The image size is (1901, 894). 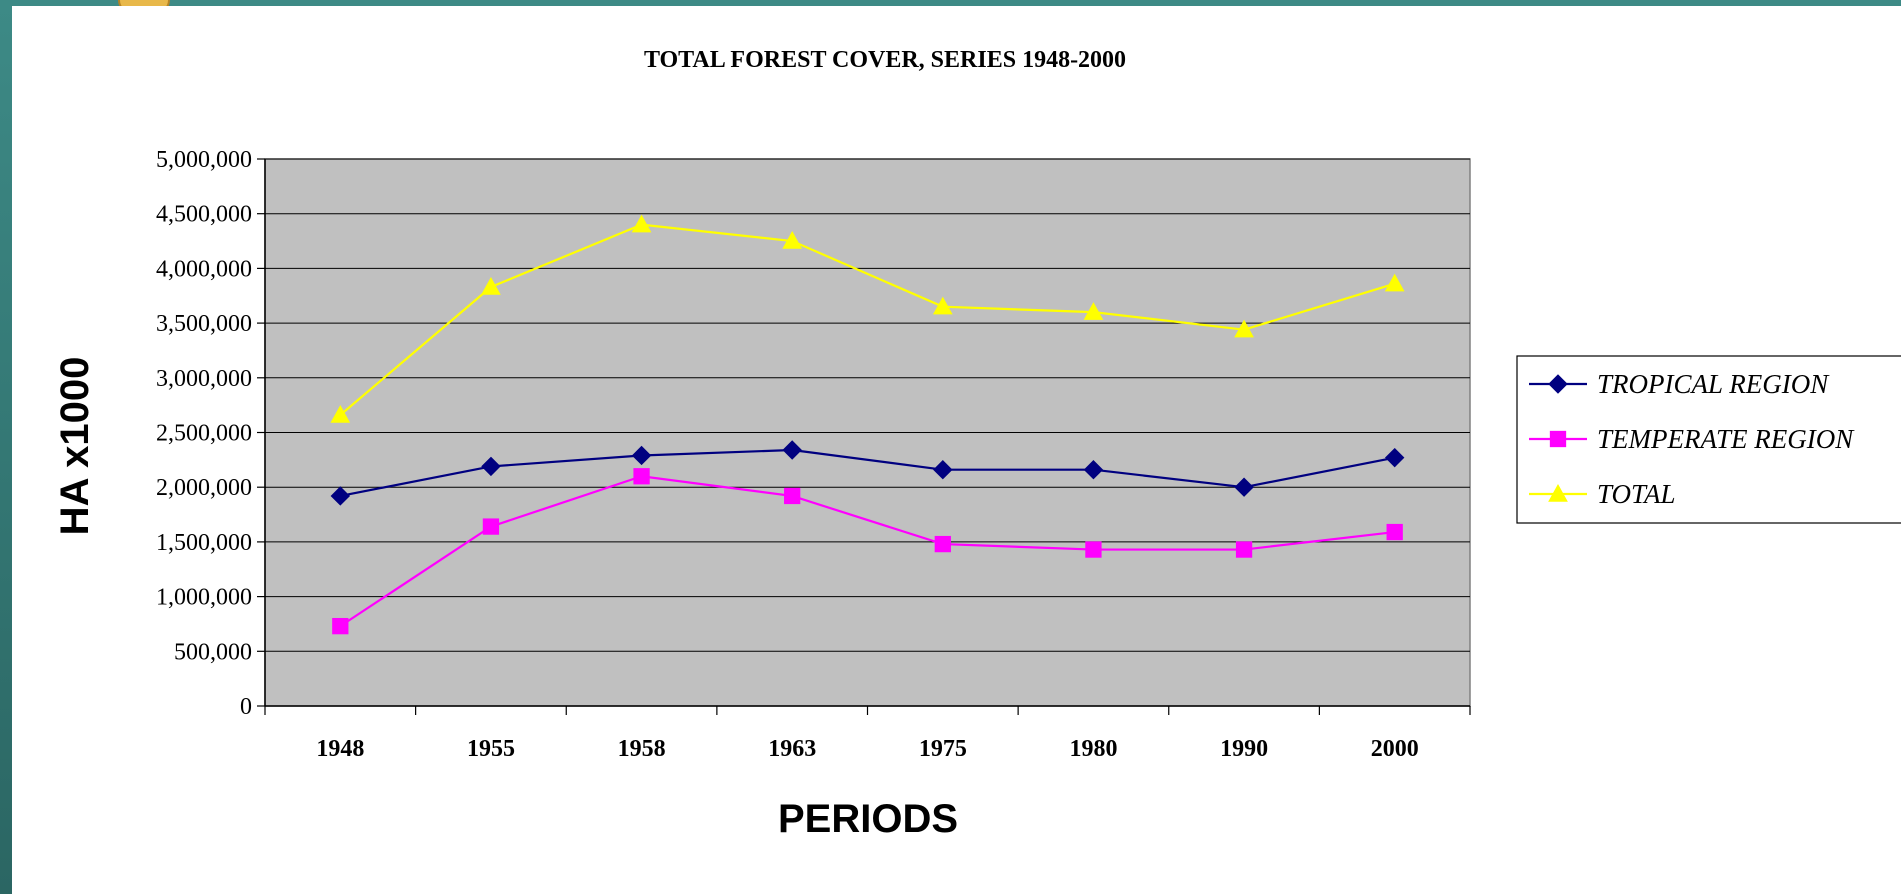 I want to click on legend-item: TEMPERATE REGION, so click(x=1692, y=439).